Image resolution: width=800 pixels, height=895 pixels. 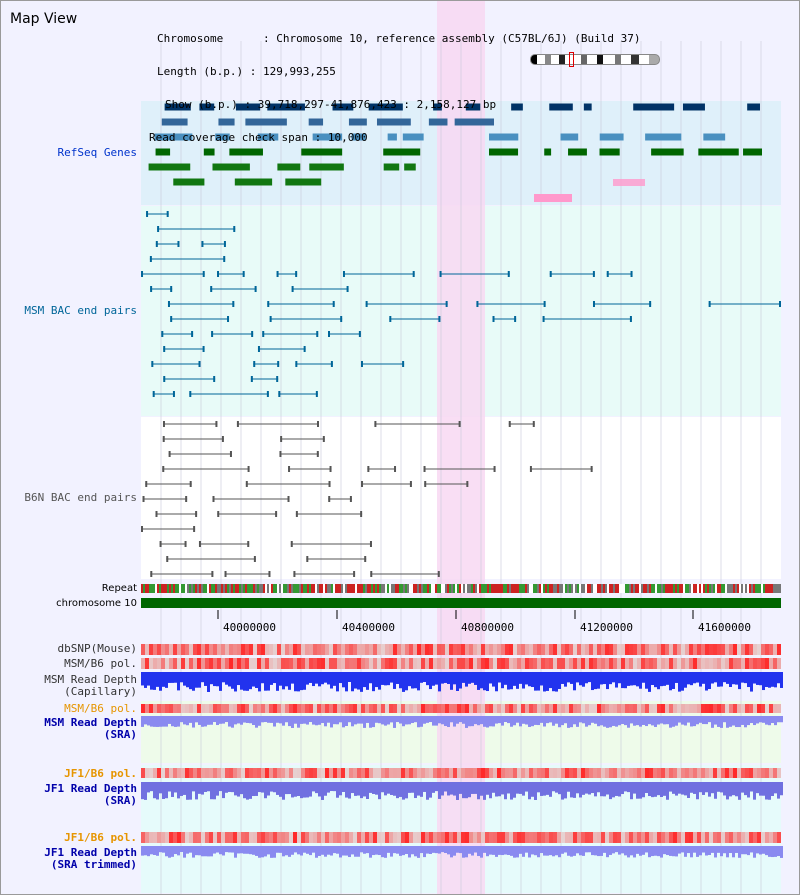 I want to click on chromosome-ideogram, so click(x=595, y=59).